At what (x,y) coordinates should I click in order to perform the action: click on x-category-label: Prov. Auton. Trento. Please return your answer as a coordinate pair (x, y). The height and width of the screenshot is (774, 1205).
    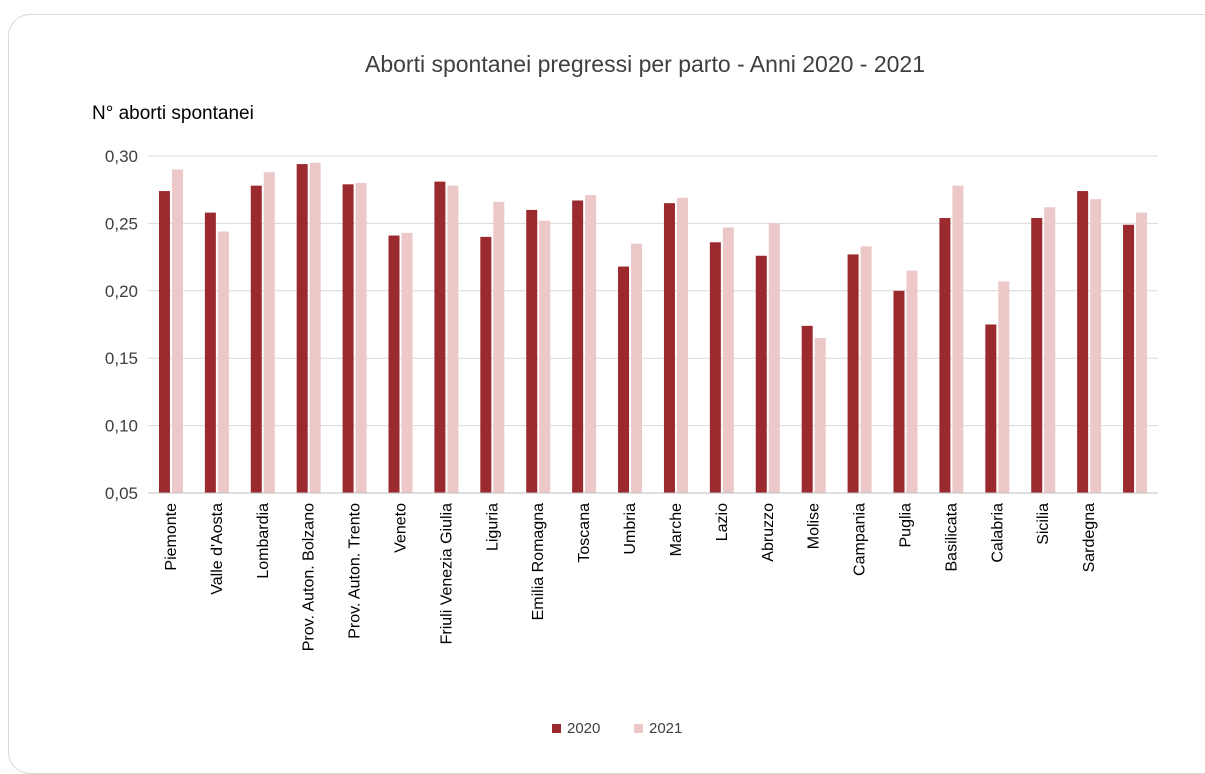
    Looking at the image, I should click on (355, 571).